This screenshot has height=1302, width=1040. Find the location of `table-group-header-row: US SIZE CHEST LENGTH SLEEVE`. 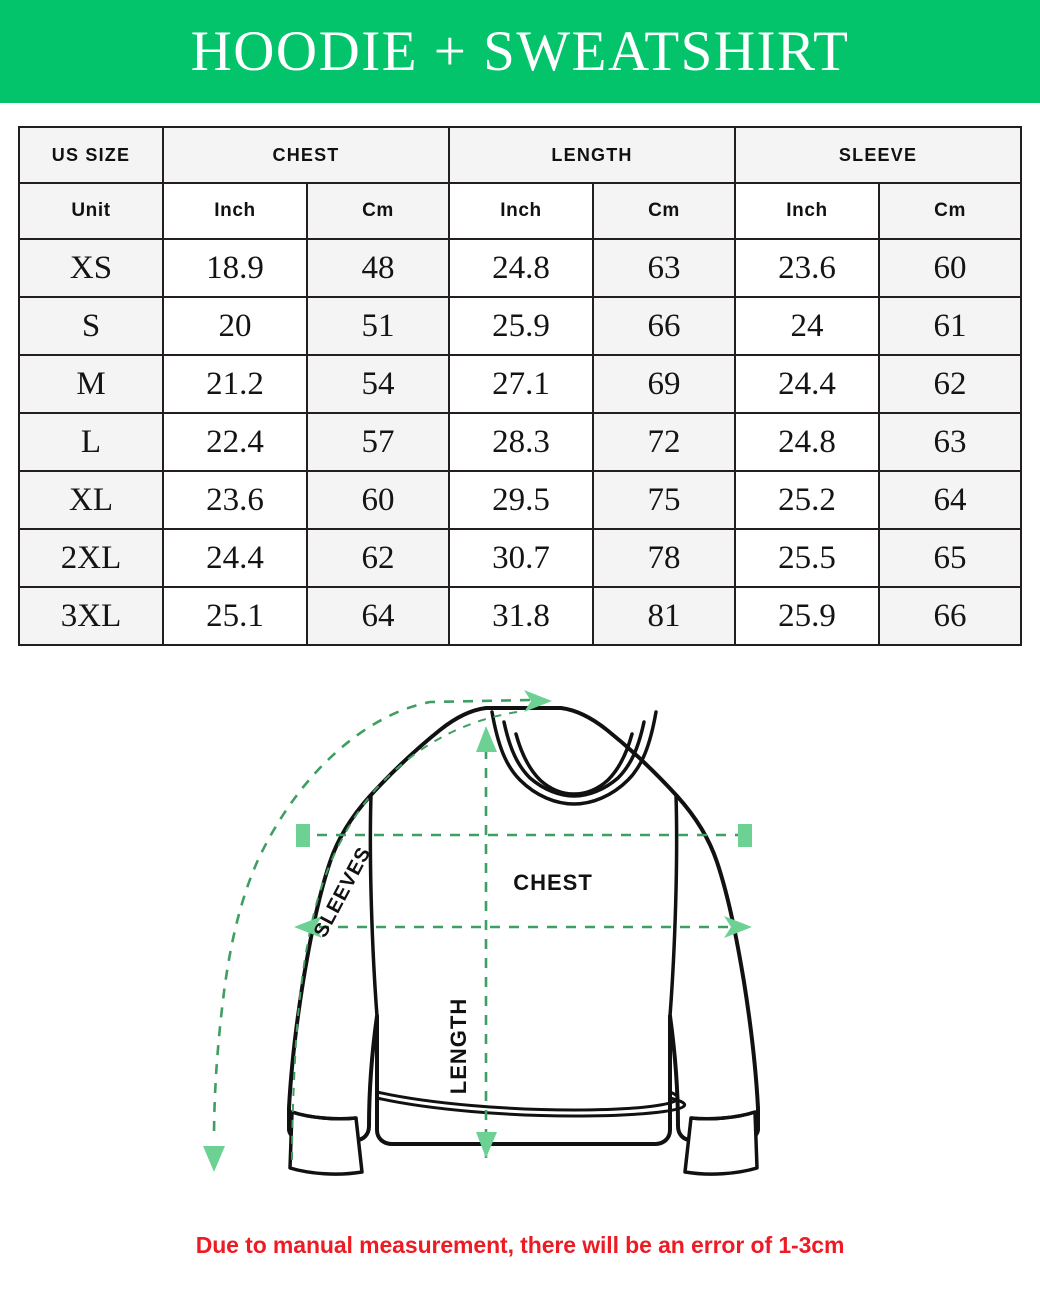

table-group-header-row: US SIZE CHEST LENGTH SLEEVE is located at coordinates (520, 155).